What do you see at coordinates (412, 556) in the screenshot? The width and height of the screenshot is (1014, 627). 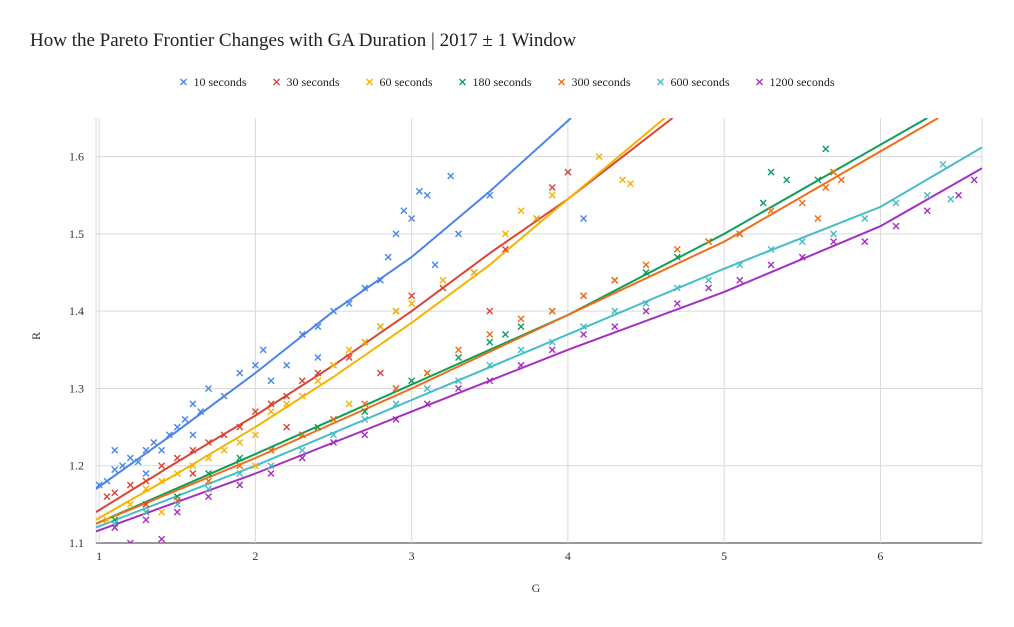 I see `x-tick-label: 3` at bounding box center [412, 556].